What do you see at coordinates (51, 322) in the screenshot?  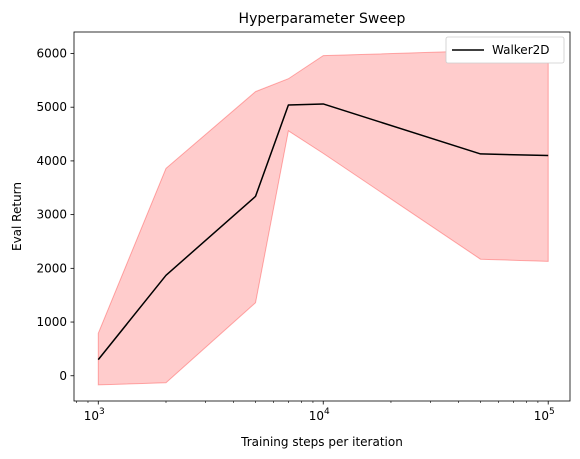 I see `y-tick-label: 1000` at bounding box center [51, 322].